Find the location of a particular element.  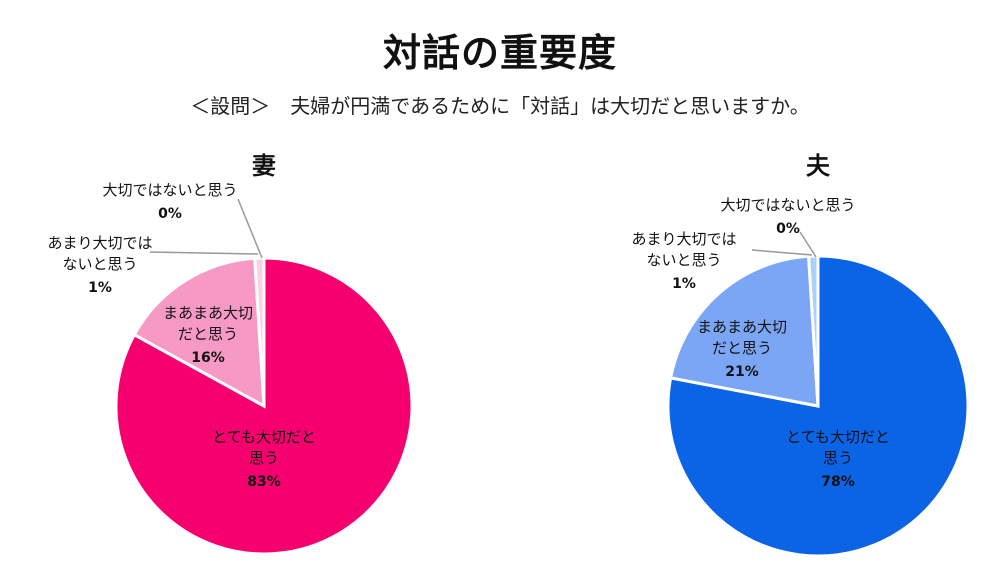

slice-percent: 78% is located at coordinates (838, 482).